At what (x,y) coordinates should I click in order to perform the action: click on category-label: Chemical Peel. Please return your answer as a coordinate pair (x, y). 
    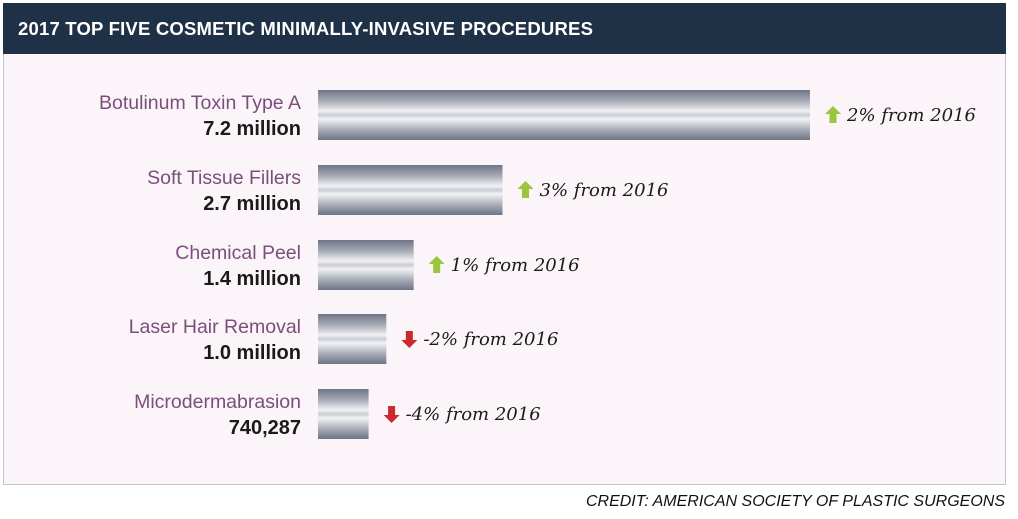
    Looking at the image, I should click on (238, 253).